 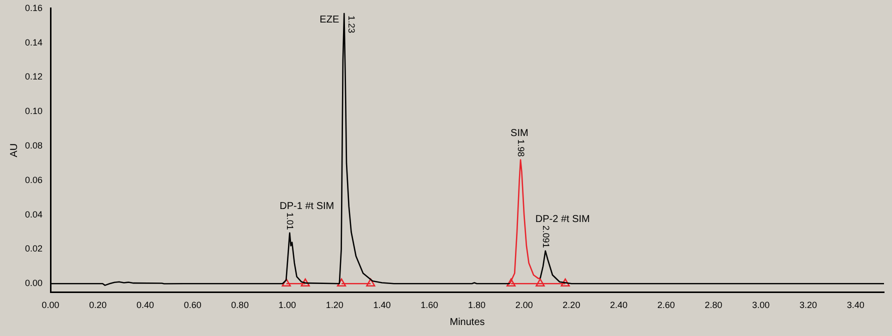 I want to click on y-tick-label: 0.10, so click(x=33, y=111).